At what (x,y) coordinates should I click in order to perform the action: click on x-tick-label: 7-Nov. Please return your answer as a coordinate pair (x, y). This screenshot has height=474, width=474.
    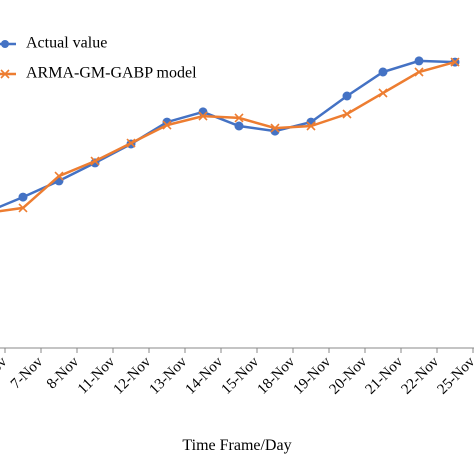
    Looking at the image, I should click on (27, 373).